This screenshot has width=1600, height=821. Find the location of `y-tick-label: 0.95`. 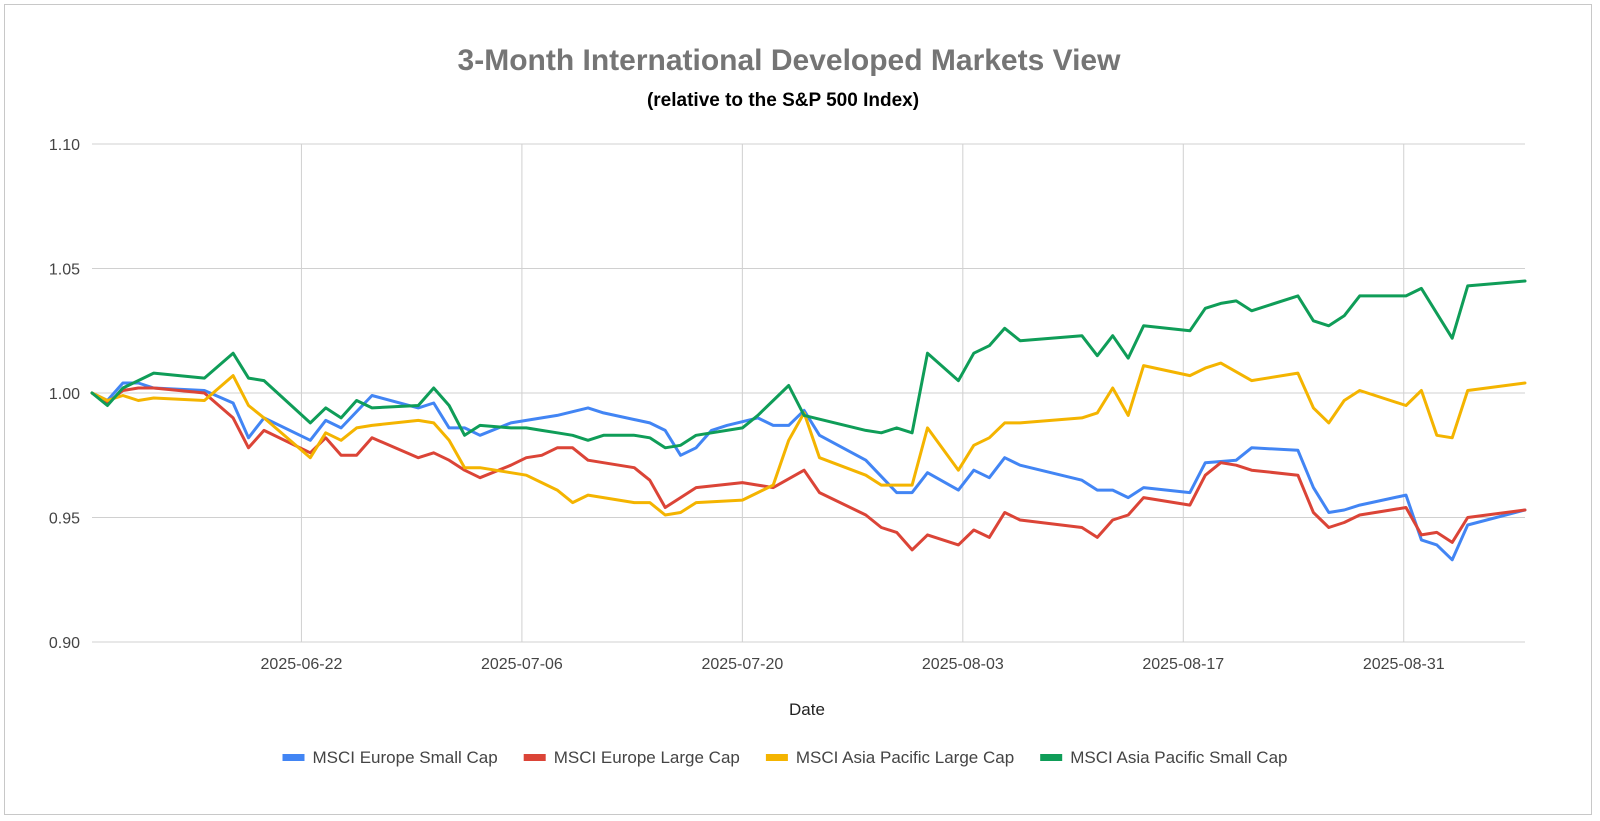

y-tick-label: 0.95 is located at coordinates (64, 519).